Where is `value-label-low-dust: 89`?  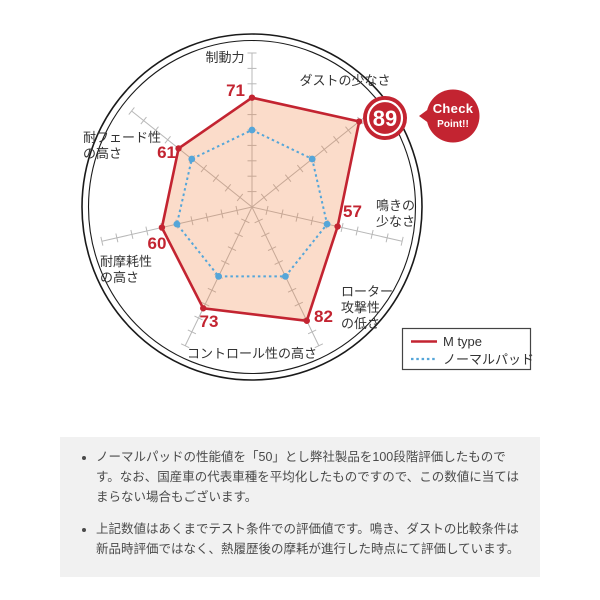
value-label-low-dust: 89 is located at coordinates (385, 118).